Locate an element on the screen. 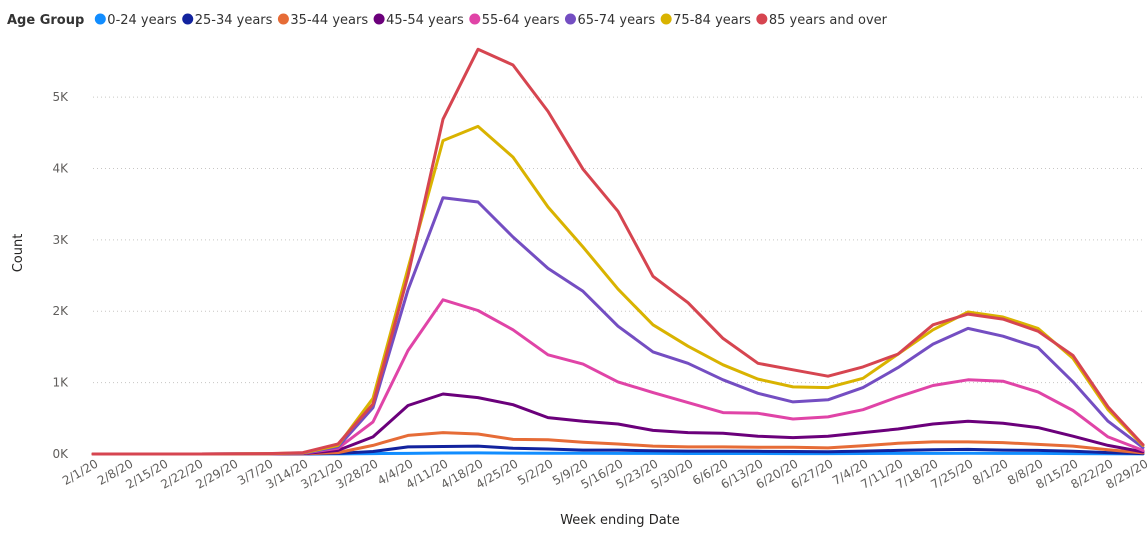  legend-item: 45-54 years is located at coordinates (418, 20).